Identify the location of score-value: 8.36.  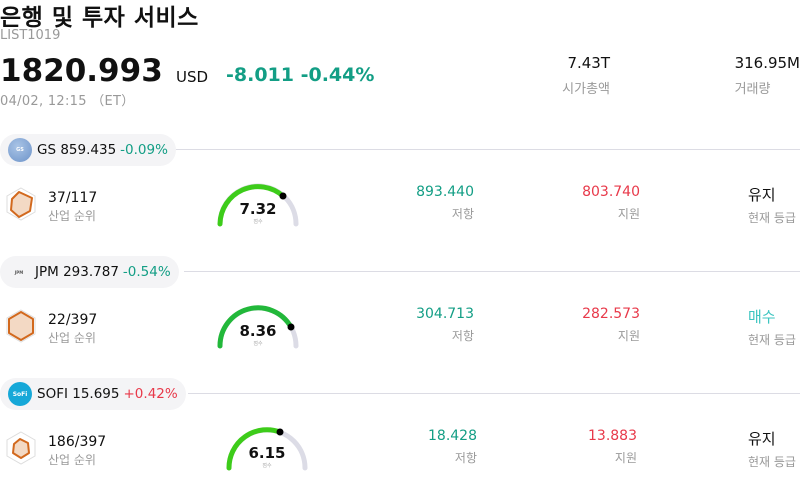
(258, 331).